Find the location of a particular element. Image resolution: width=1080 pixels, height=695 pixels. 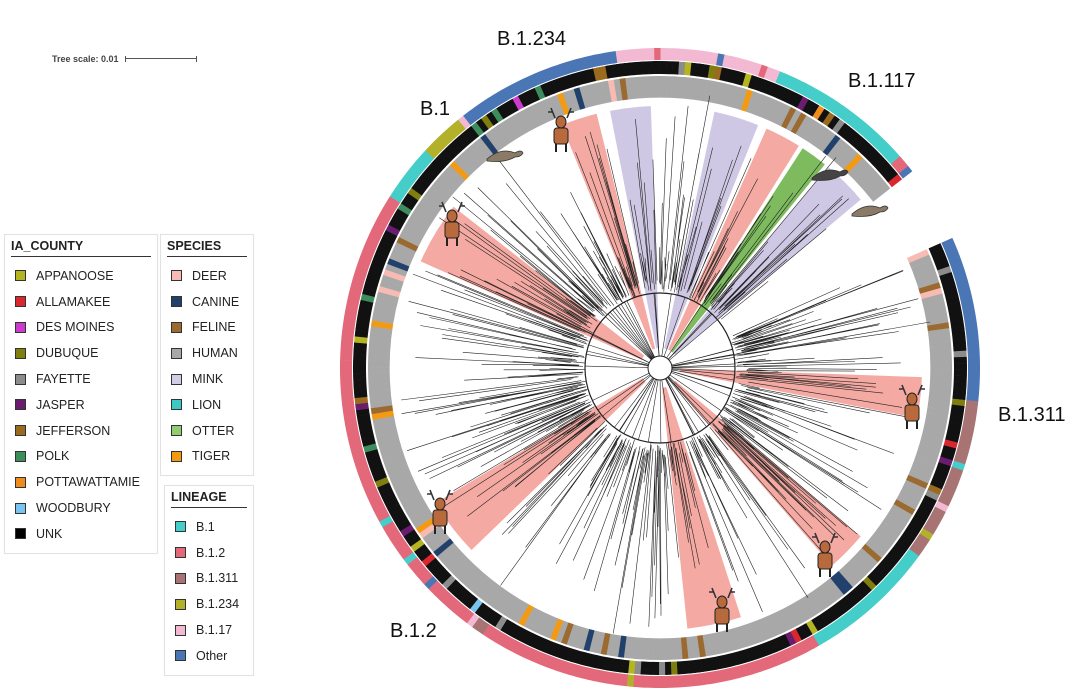

legend-label: APPANOOSE is located at coordinates (75, 275).